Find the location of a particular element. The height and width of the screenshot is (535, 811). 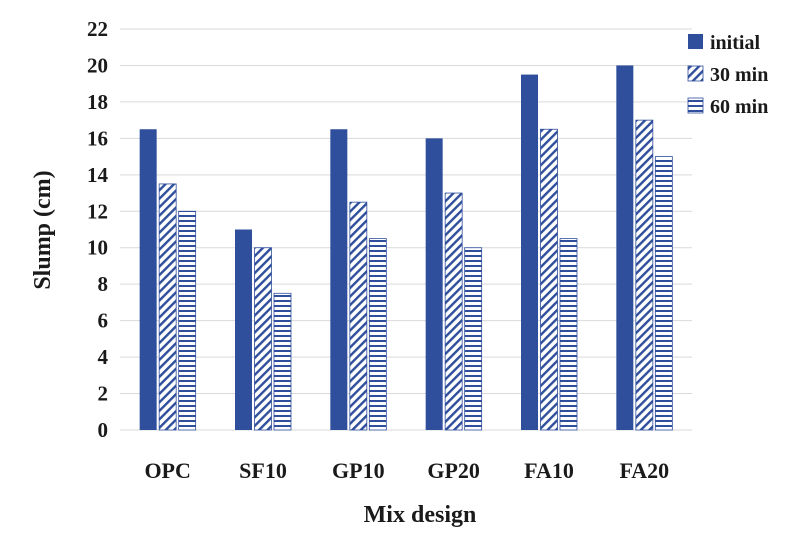

y-tick-label: 8 is located at coordinates (103, 284).